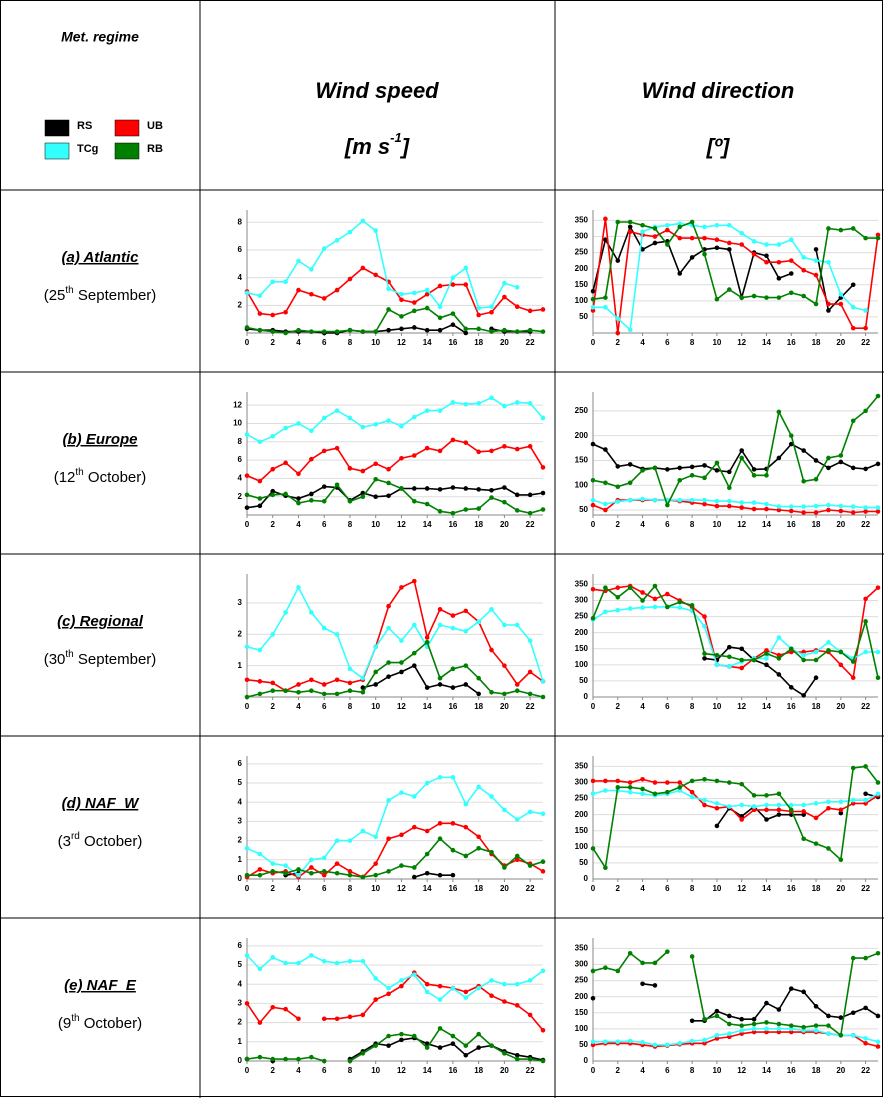  I want to click on y-tick-label: 5, so click(240, 782).